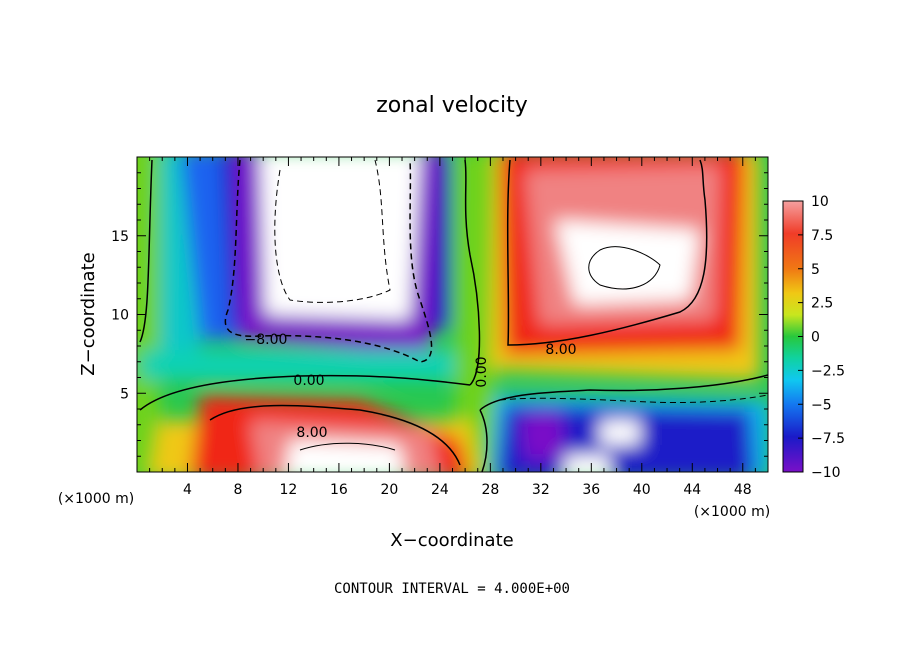 This screenshot has width=904, height=654. Describe the element at coordinates (332, 231) in the screenshot. I see `contour-minus12` at that location.